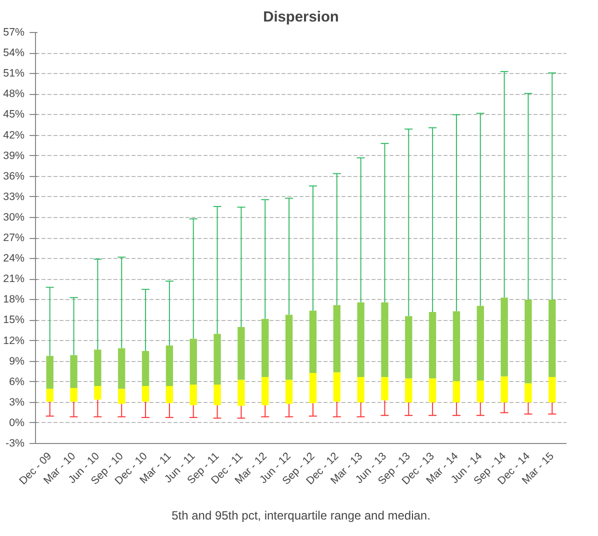  What do you see at coordinates (14, 258) in the screenshot?
I see `y-tick-label: 24%` at bounding box center [14, 258].